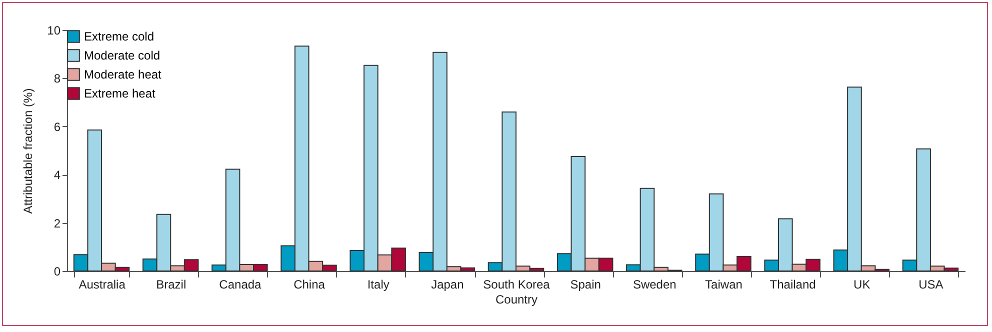  I want to click on x-tick-label: Taiwan, so click(723, 285).